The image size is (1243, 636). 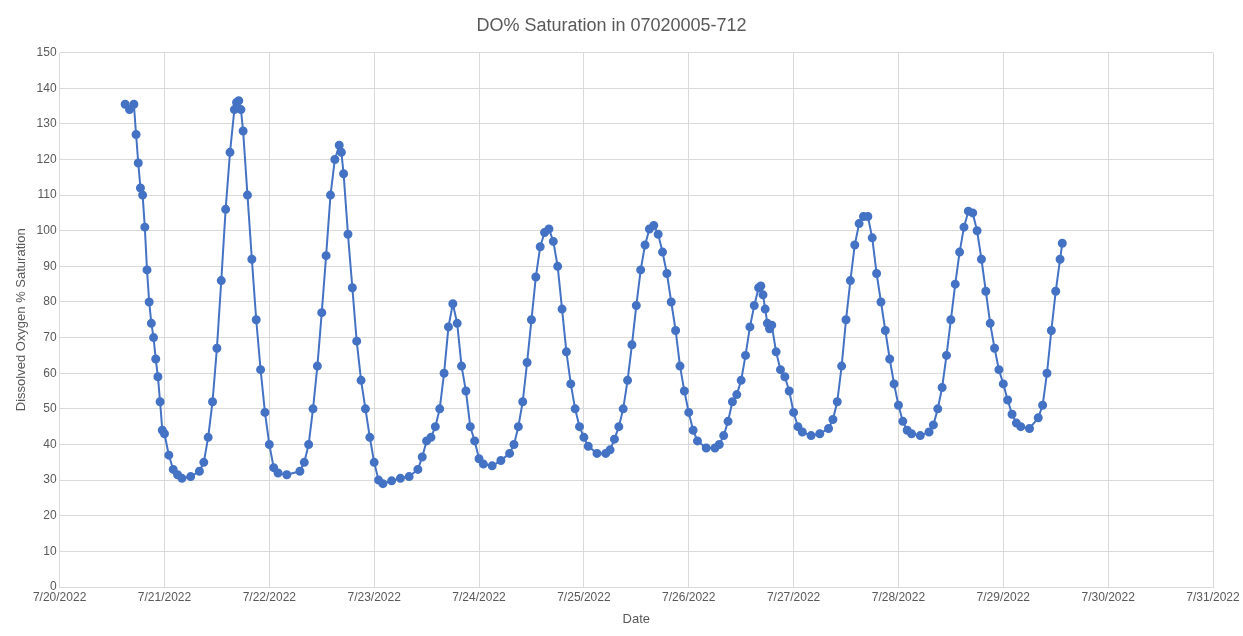 I want to click on x-tick-label: 7/23/2022, so click(x=374, y=596).